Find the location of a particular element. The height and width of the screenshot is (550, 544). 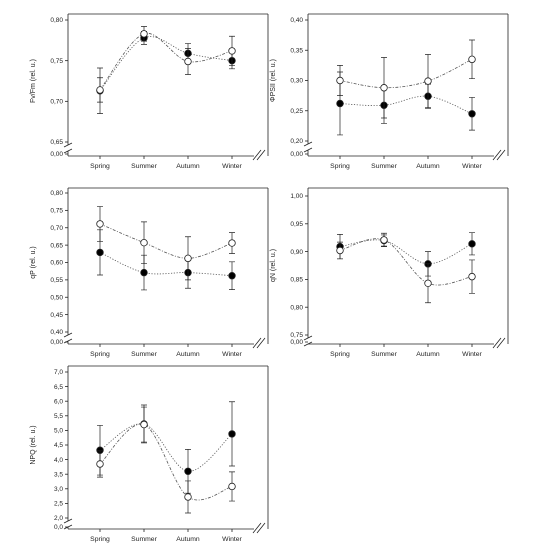

y-axis-label: qP (rel. u.) is located at coordinates (33, 262).